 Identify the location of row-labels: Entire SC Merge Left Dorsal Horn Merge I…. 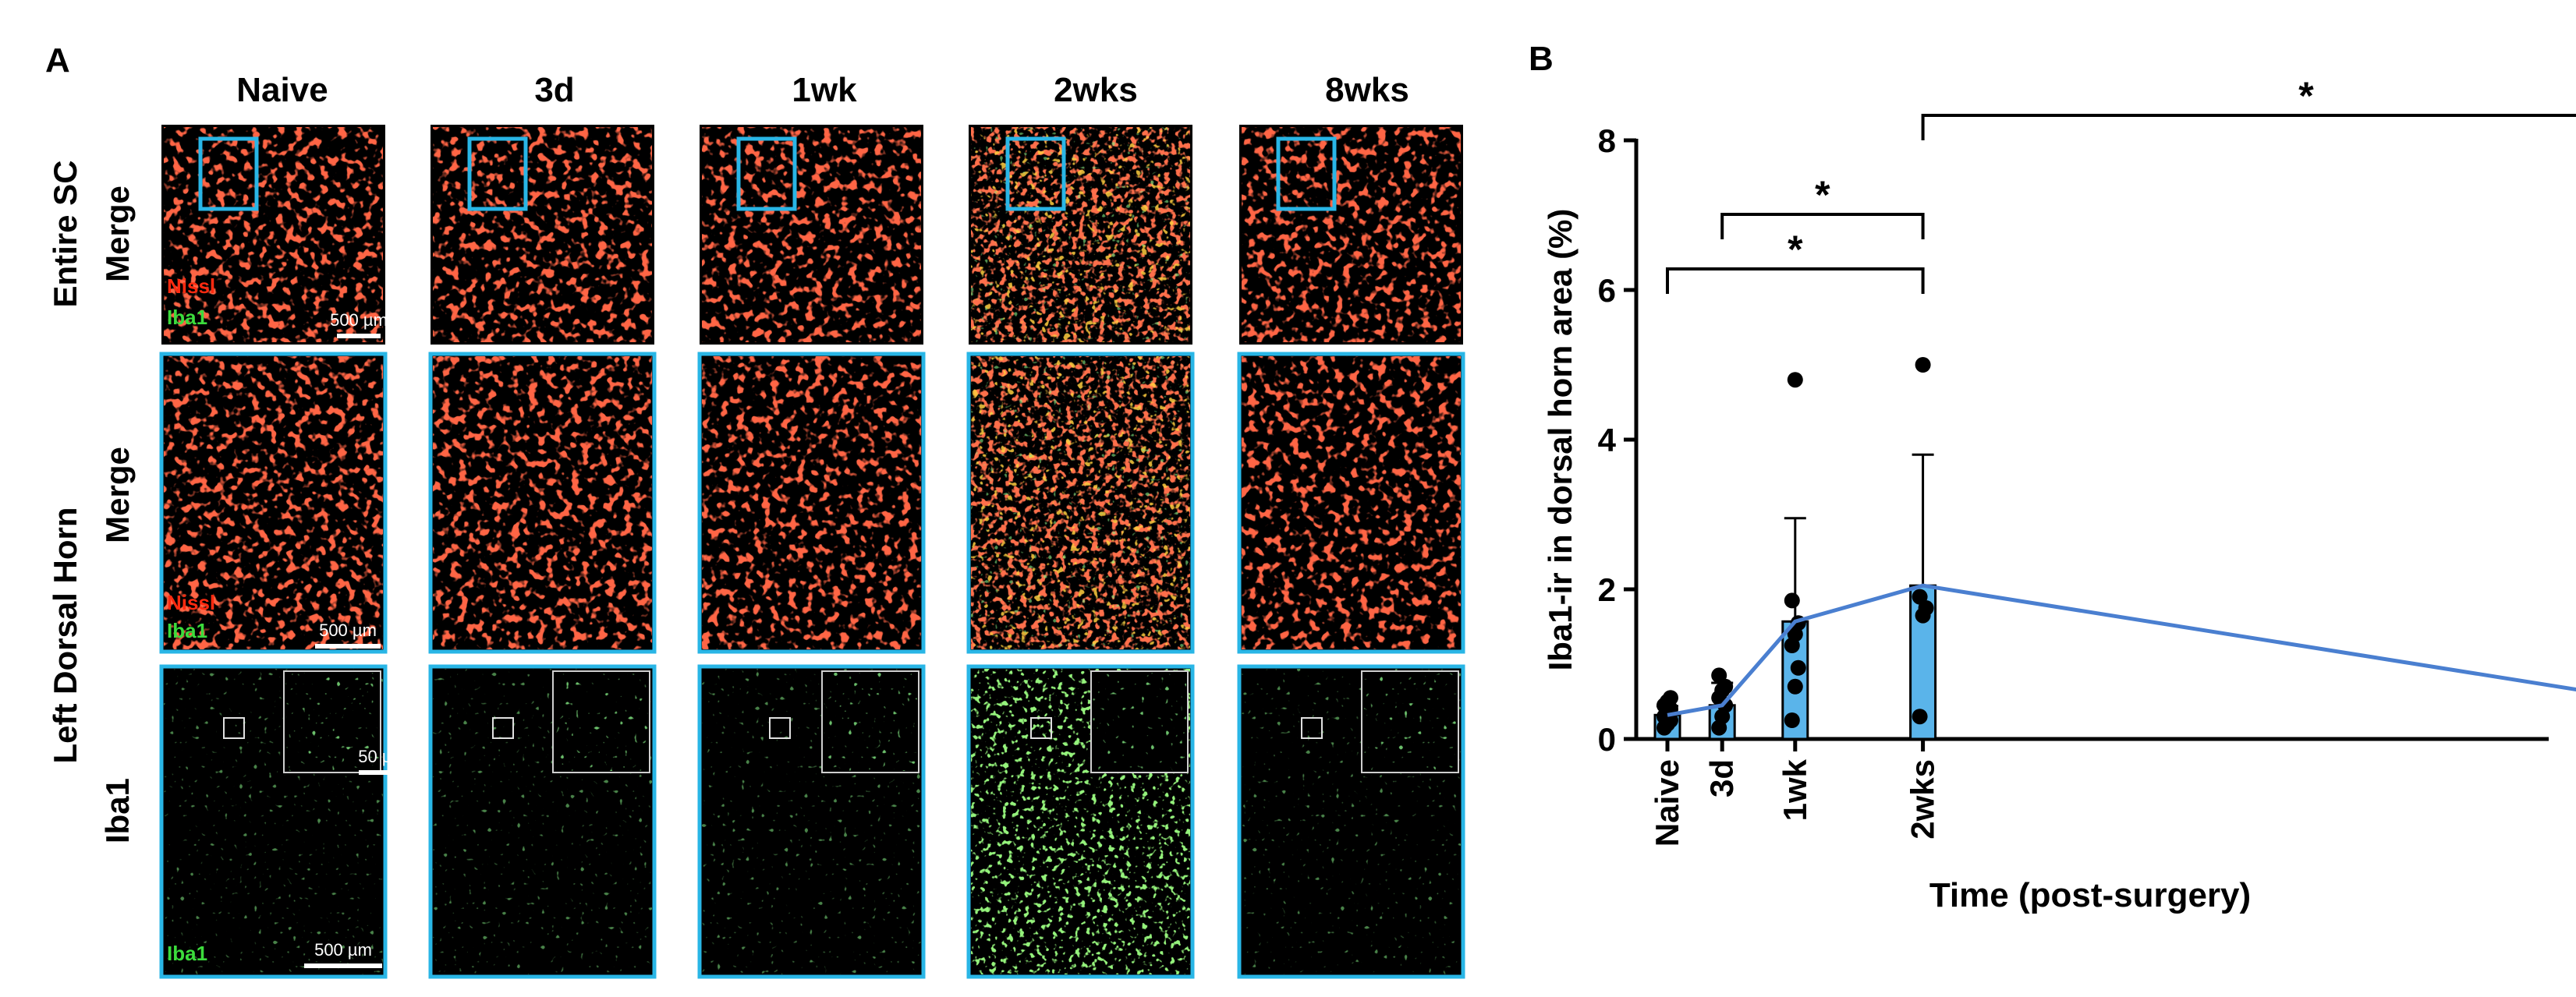
(91, 502).